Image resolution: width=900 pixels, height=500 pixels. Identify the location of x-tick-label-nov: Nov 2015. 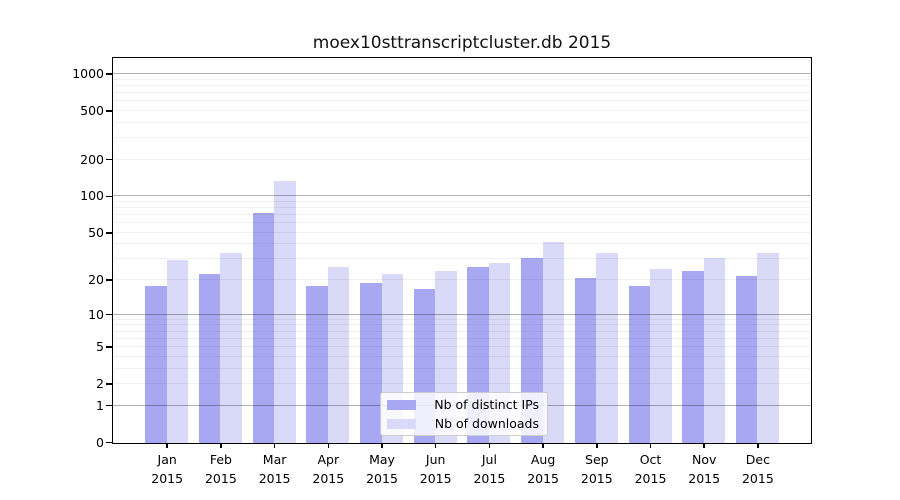
(704, 469).